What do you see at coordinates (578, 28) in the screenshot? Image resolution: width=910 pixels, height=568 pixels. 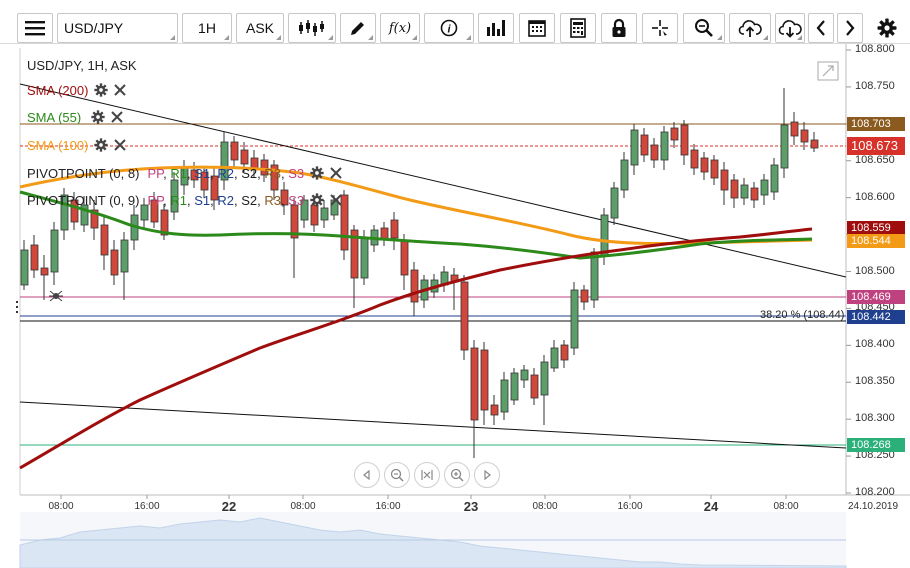 I see `calculator-button` at bounding box center [578, 28].